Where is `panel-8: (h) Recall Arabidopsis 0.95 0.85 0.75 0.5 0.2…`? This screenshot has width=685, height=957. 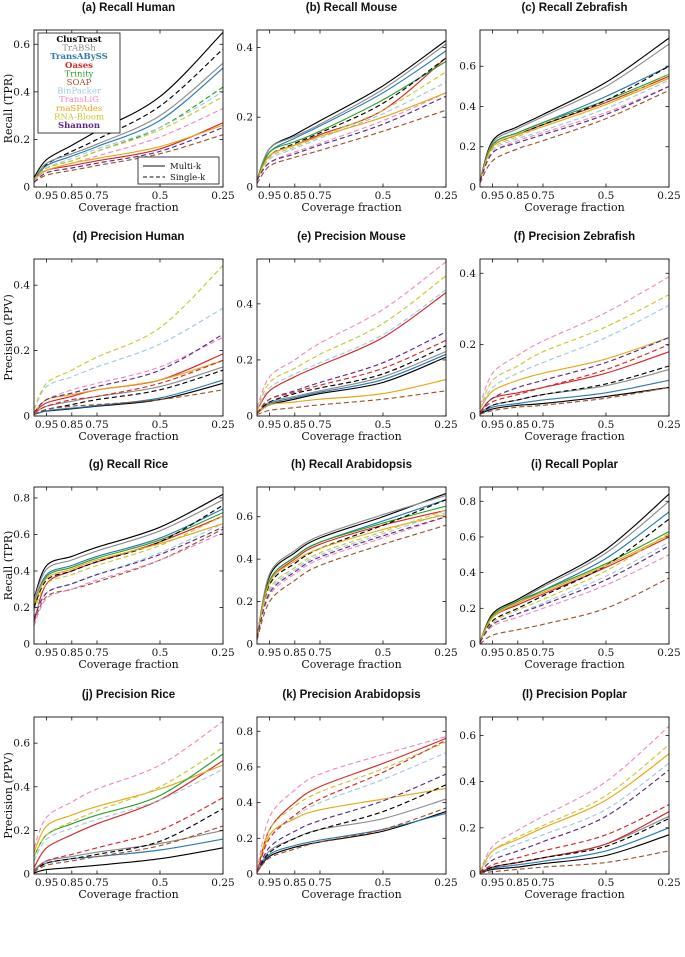 panel-8: (h) Recall Arabidopsis 0.95 0.85 0.75 0.5 0.2… is located at coordinates (346, 565).